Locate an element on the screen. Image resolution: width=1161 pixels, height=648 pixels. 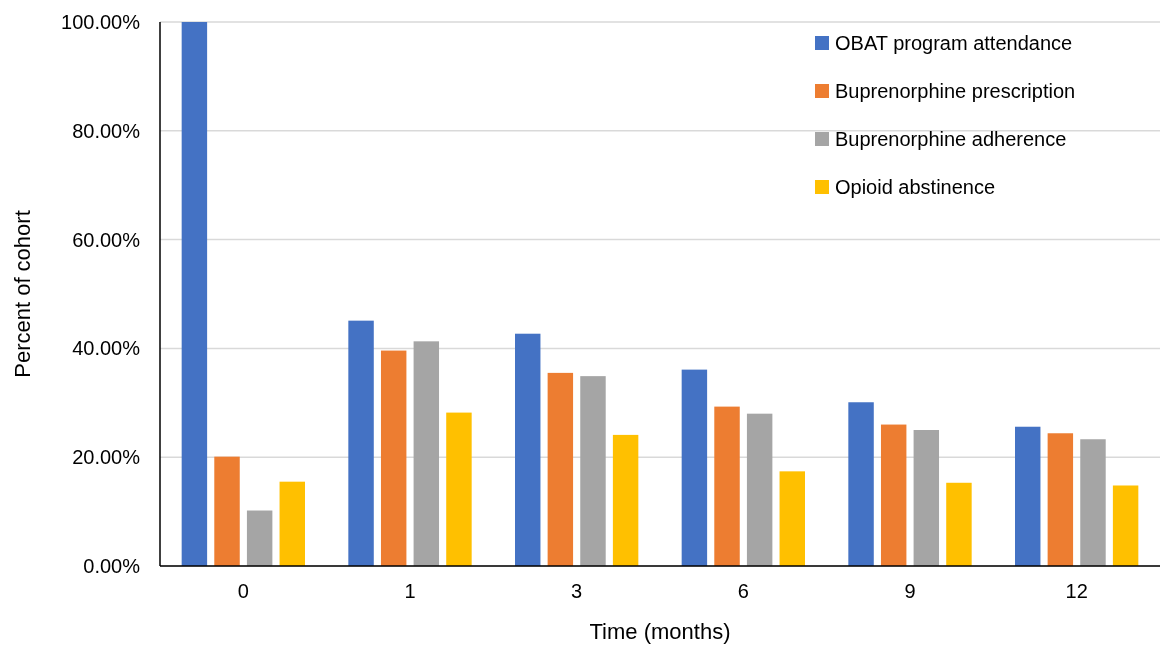
legend-label: OBAT program attendance is located at coordinates (954, 43).